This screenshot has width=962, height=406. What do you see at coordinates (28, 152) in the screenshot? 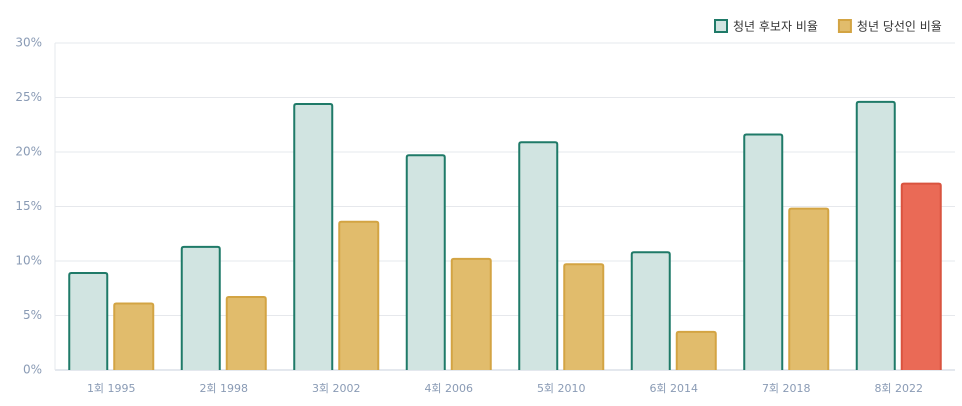
I see `y-tick-label: 20%` at bounding box center [28, 152].